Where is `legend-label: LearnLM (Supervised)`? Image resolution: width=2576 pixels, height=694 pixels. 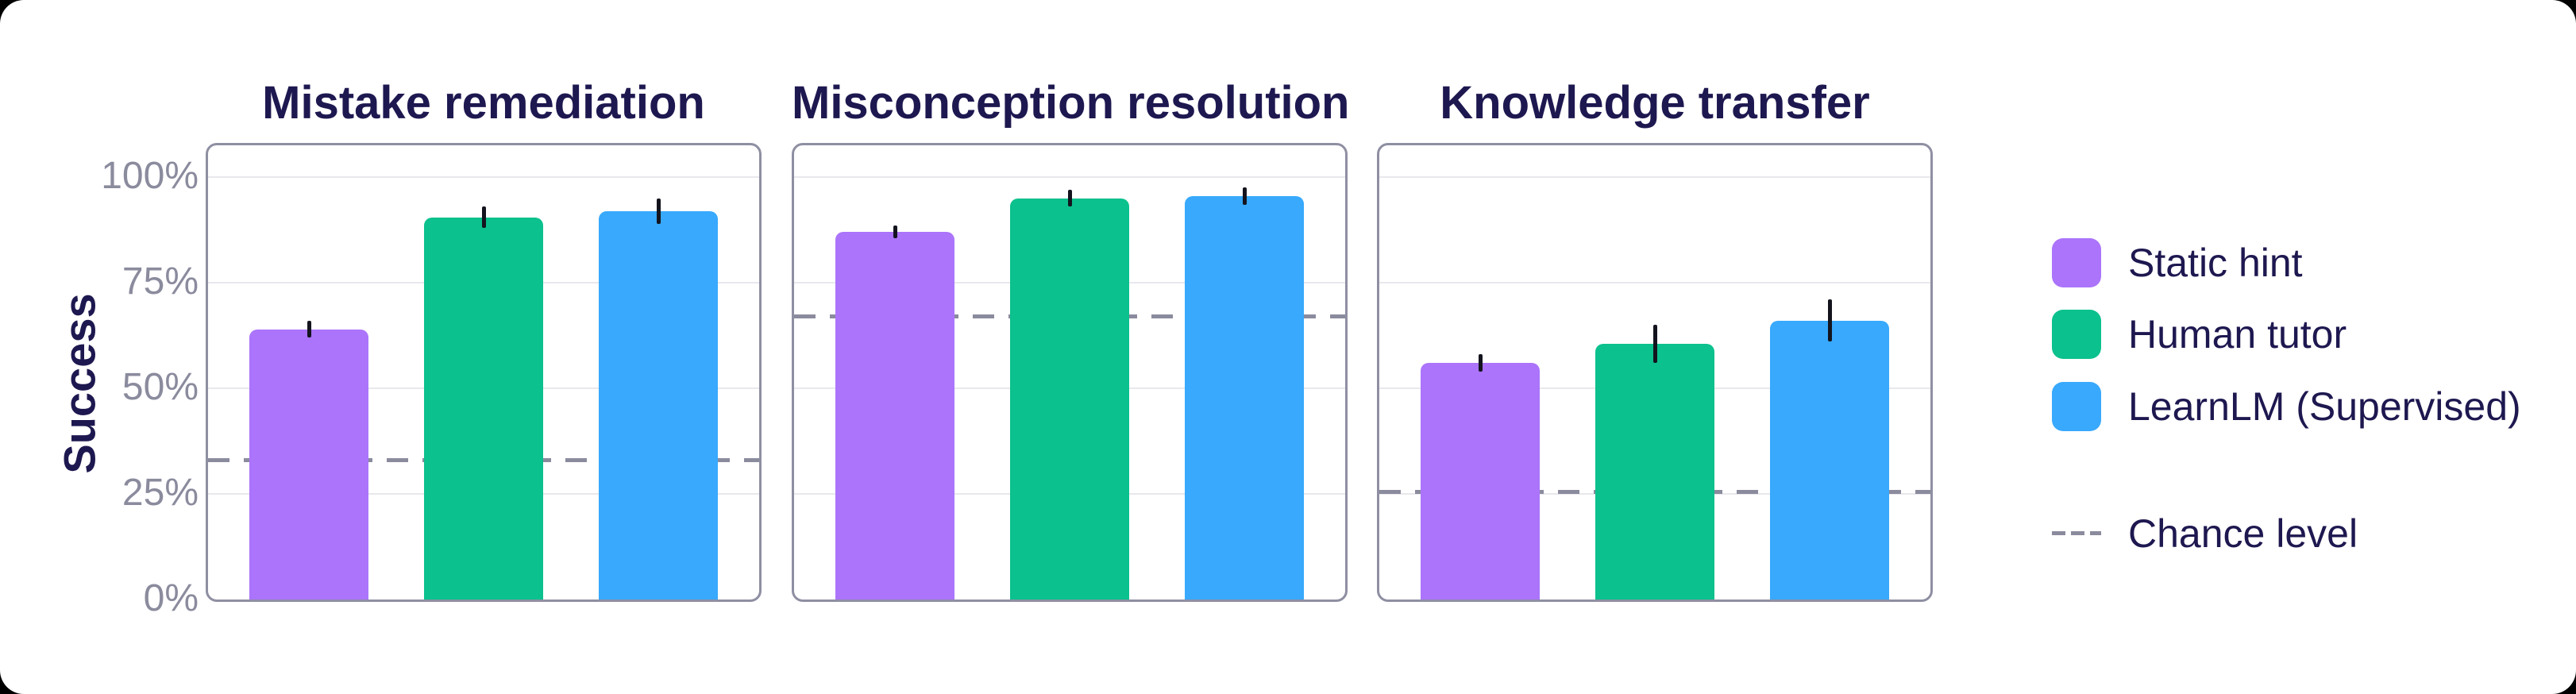
legend-label: LearnLM (Supervised) is located at coordinates (2324, 407).